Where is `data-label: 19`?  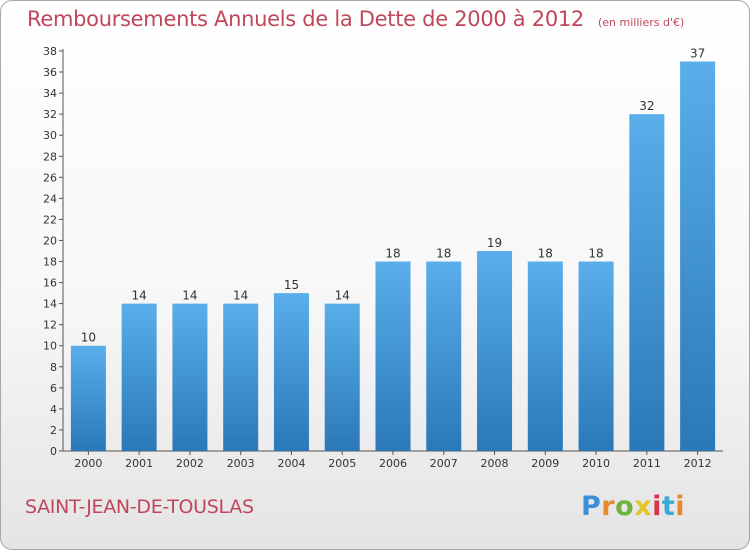
data-label: 19 is located at coordinates (494, 243).